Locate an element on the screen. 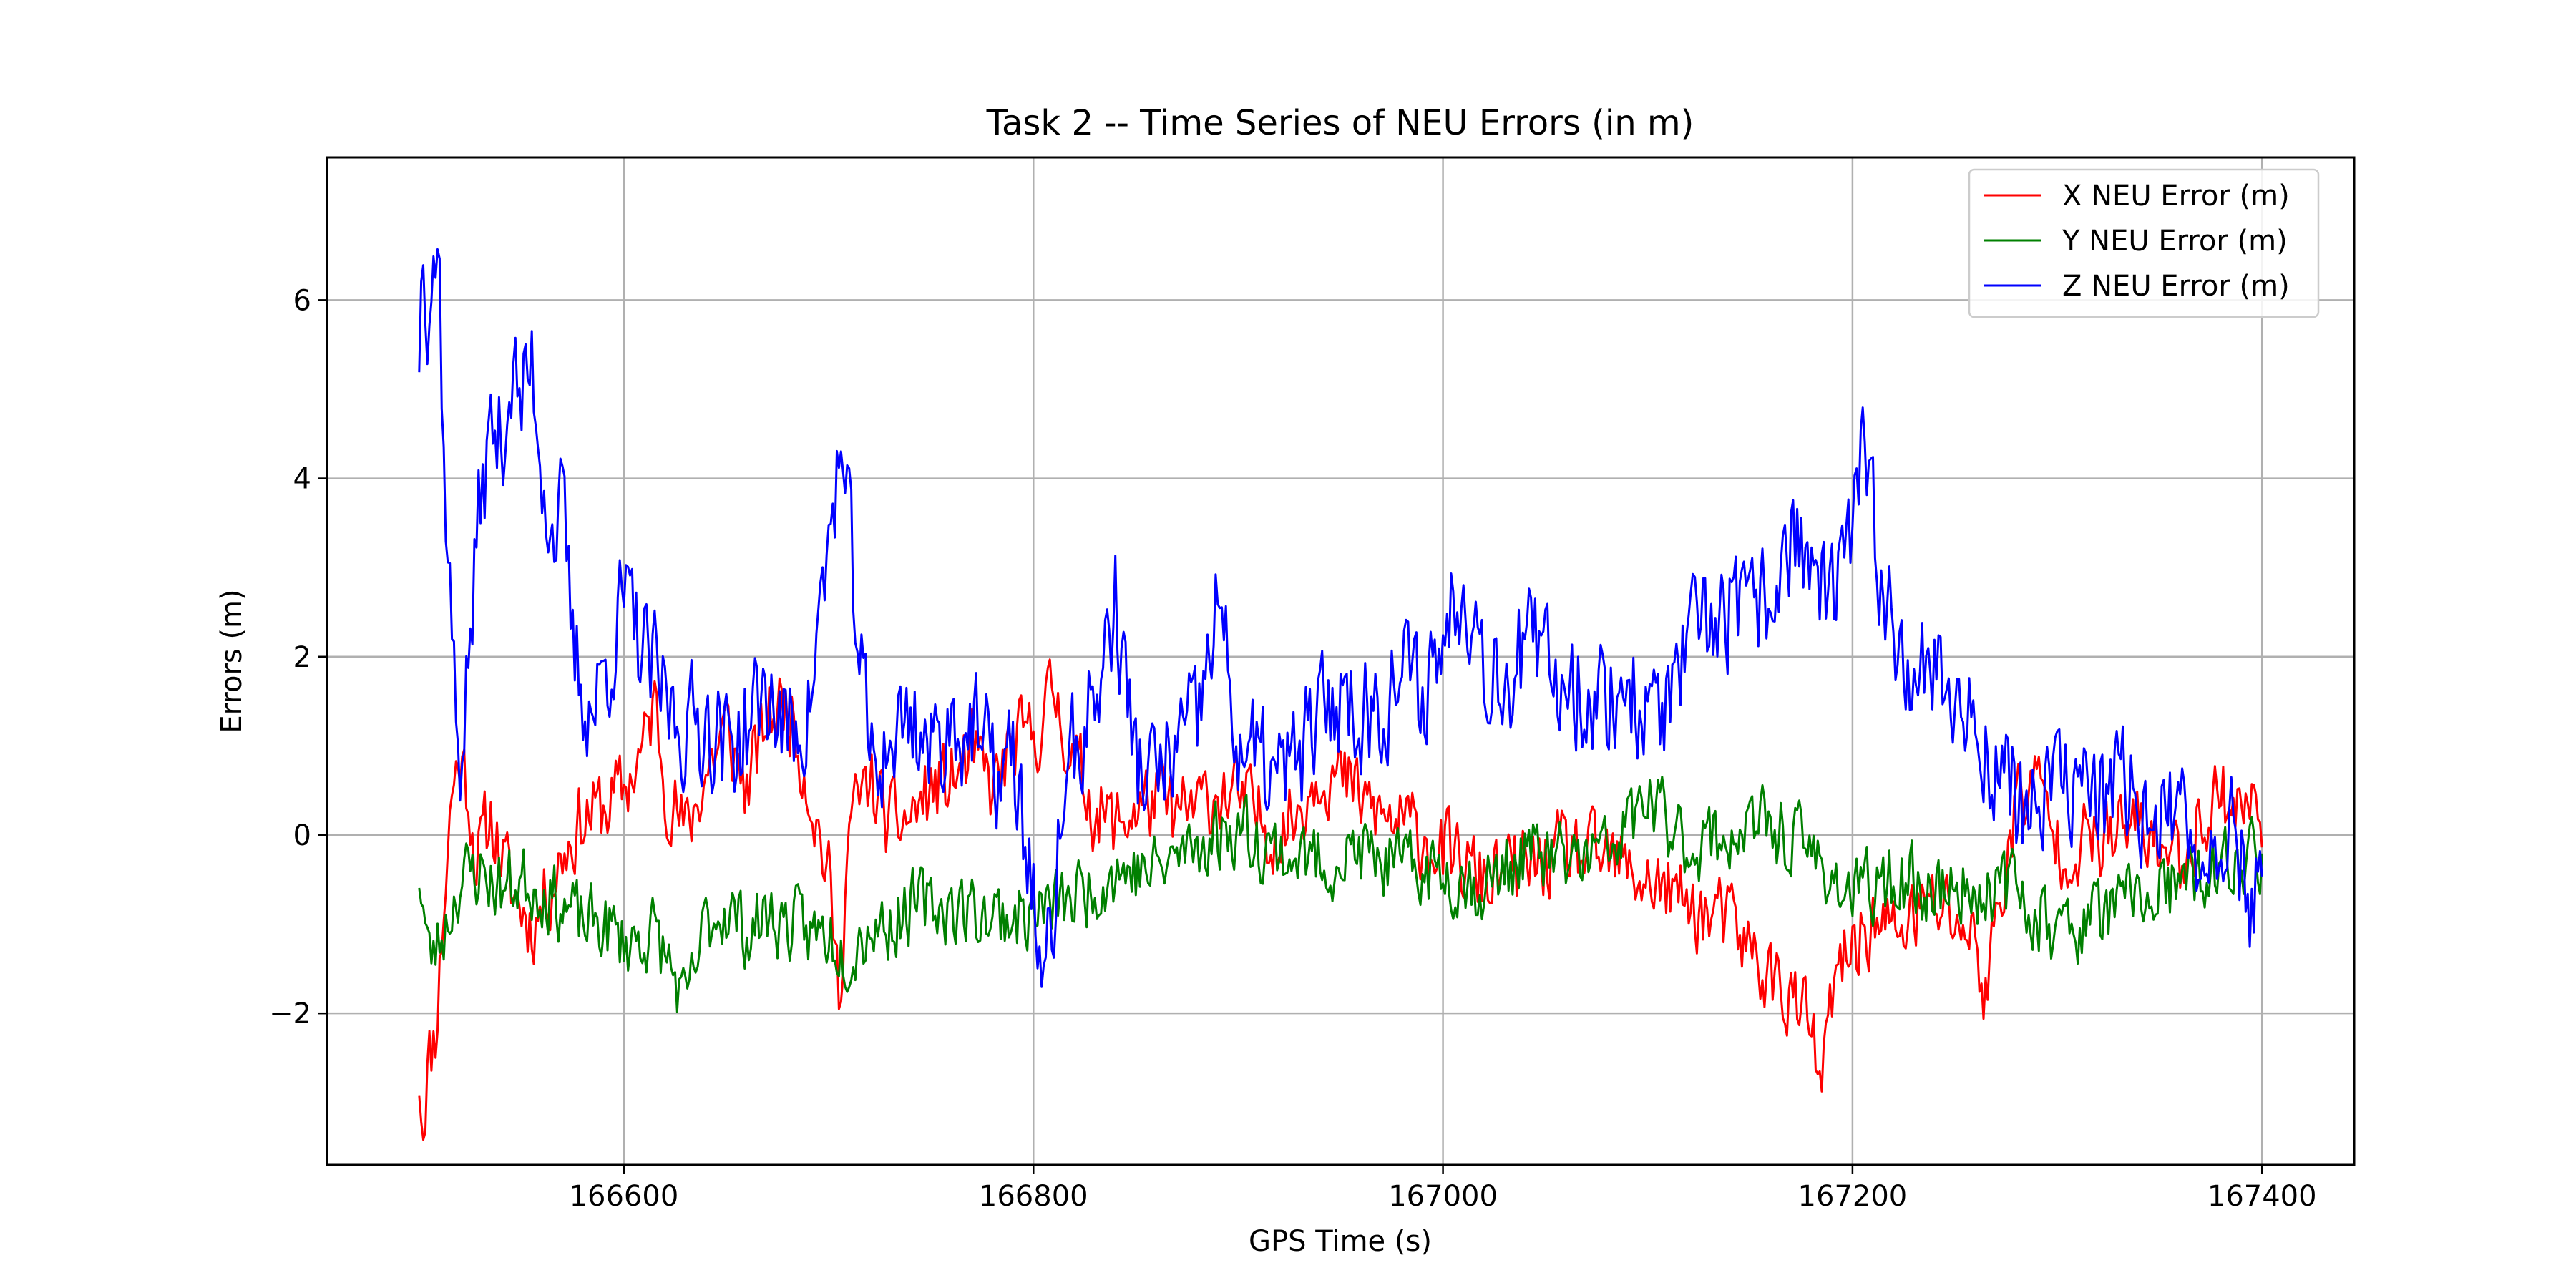 The width and height of the screenshot is (2576, 1288). y-tick-label: 4 is located at coordinates (302, 479).